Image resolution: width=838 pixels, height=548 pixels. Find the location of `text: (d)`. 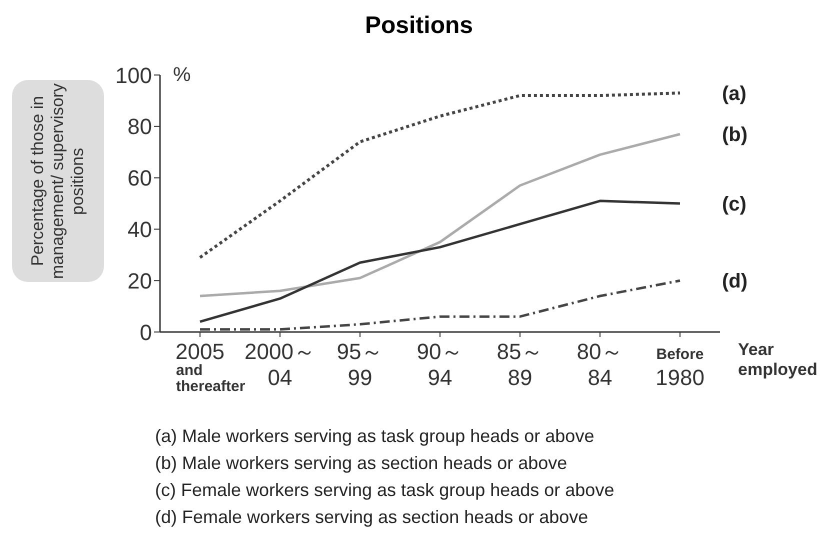

text: (d) is located at coordinates (735, 281).